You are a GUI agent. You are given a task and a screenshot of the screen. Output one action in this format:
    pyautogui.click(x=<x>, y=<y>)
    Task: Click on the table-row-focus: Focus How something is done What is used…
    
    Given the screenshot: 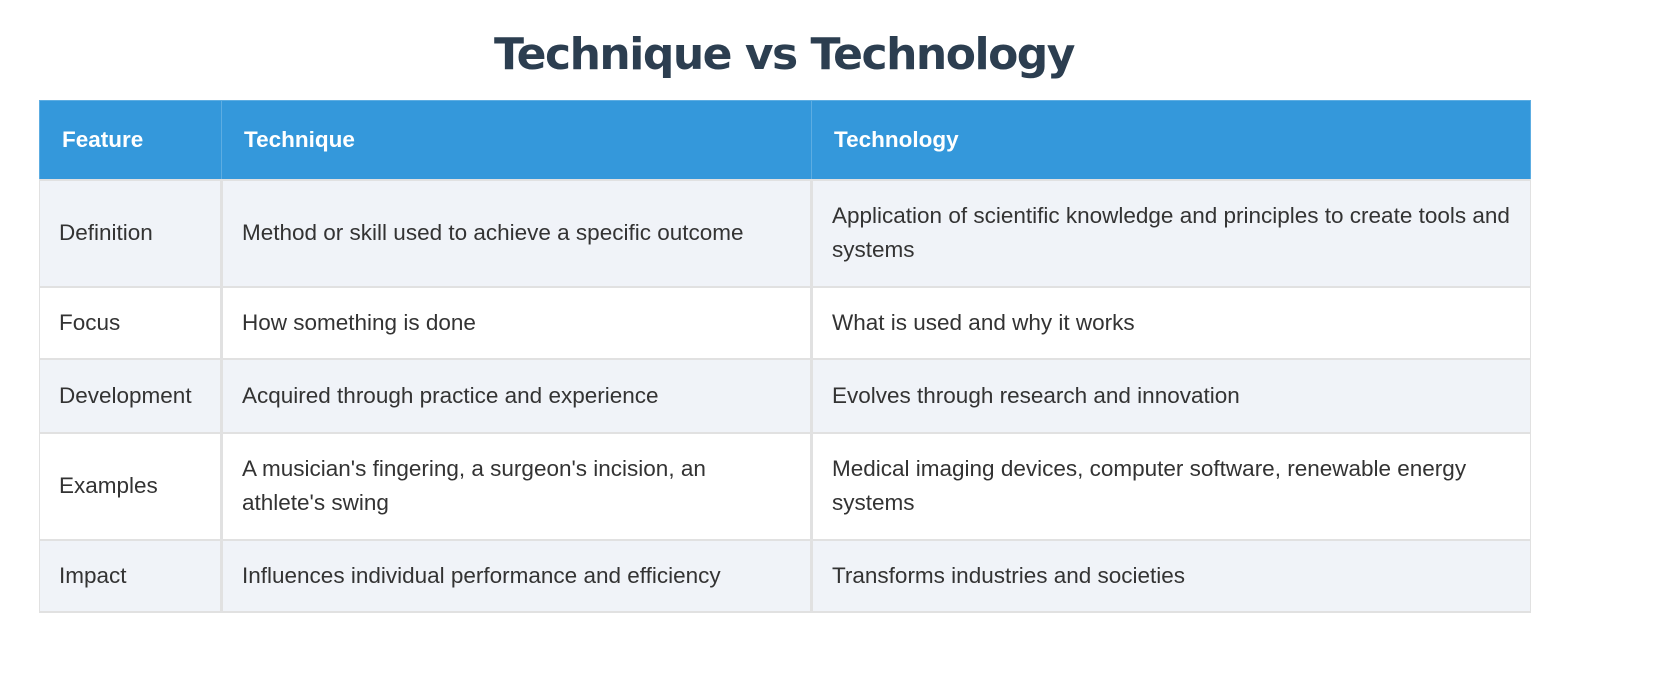 What is the action you would take?
    pyautogui.click(x=785, y=322)
    